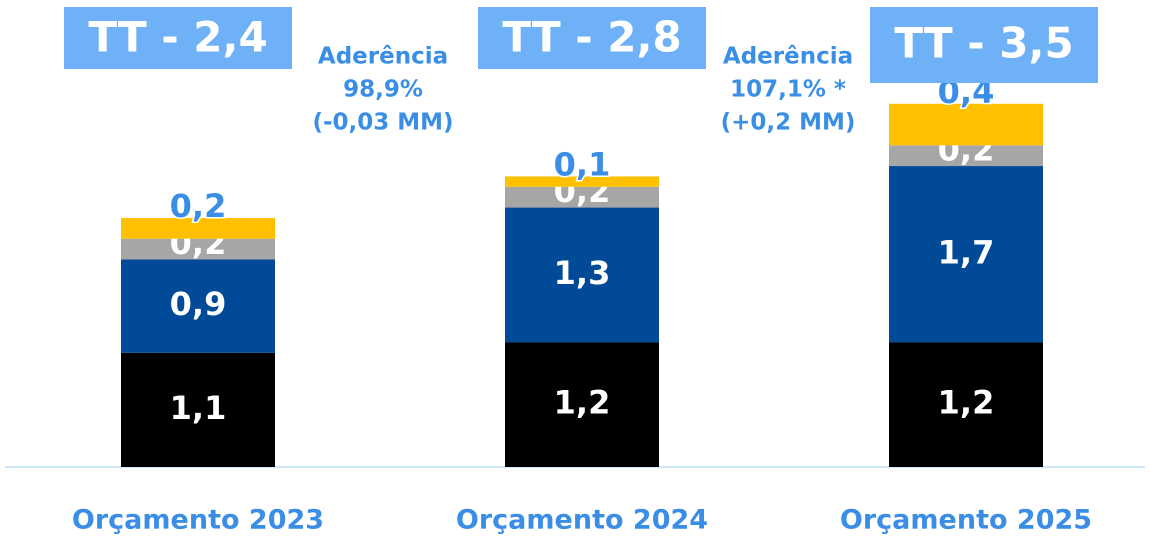 Image resolution: width=1150 pixels, height=540 pixels. I want to click on value-label: 0,9, so click(198, 304).